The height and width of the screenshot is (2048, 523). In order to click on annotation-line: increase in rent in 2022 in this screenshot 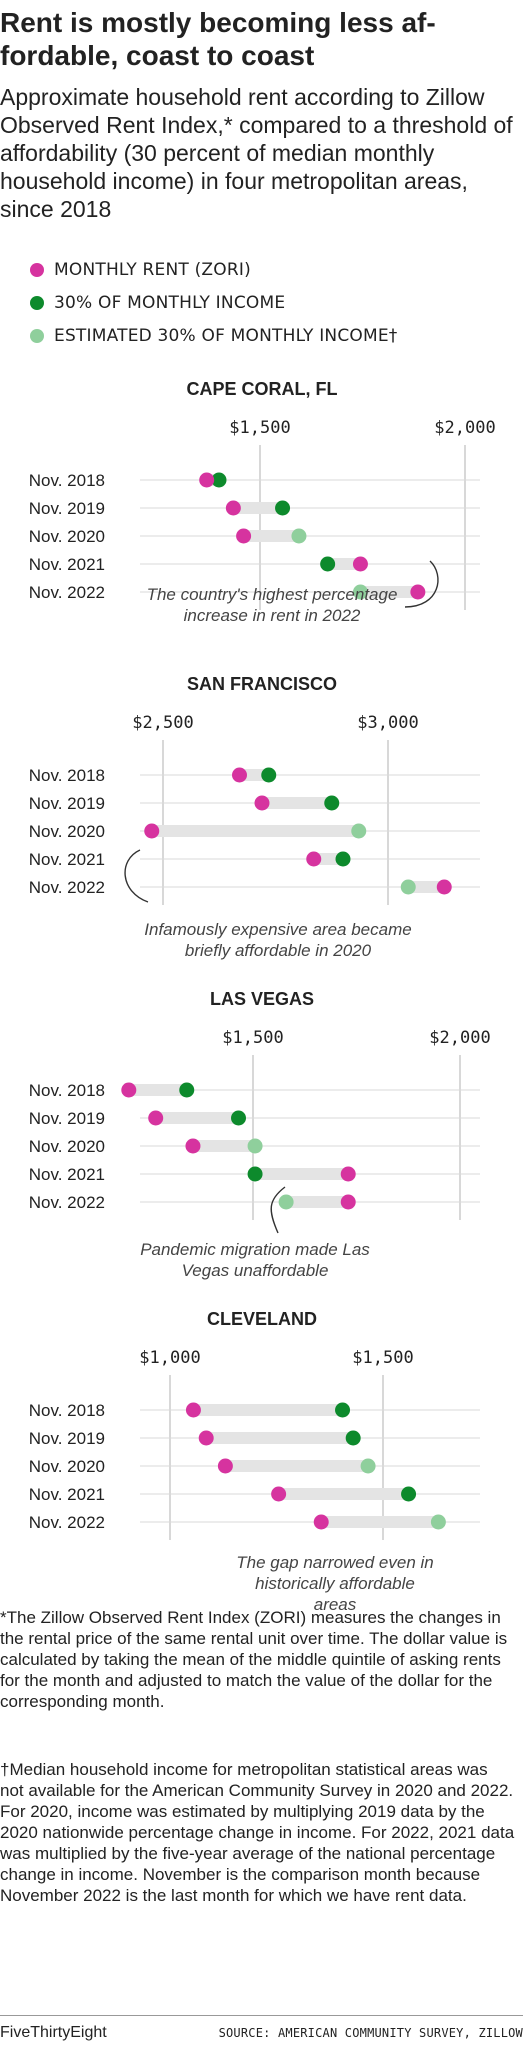, I will do `click(272, 615)`.